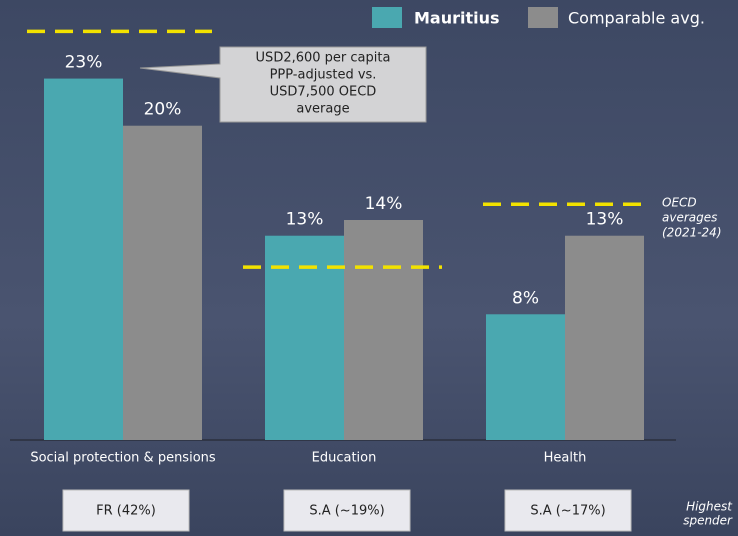 This screenshot has width=738, height=536. I want to click on reference-label: averages, so click(689, 218).